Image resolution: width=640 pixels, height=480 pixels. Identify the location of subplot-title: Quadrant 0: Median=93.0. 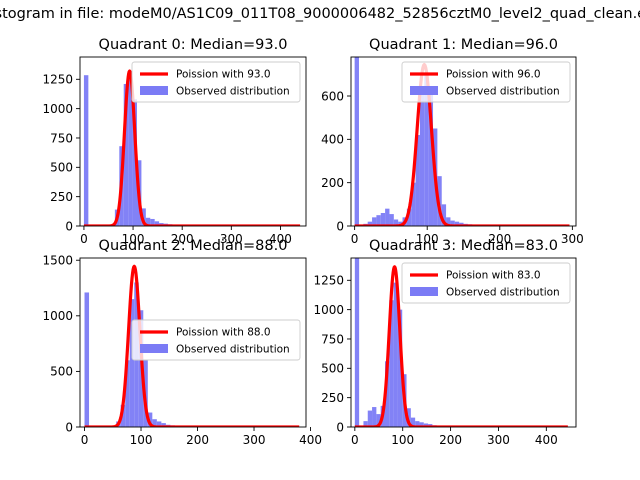
(193, 45).